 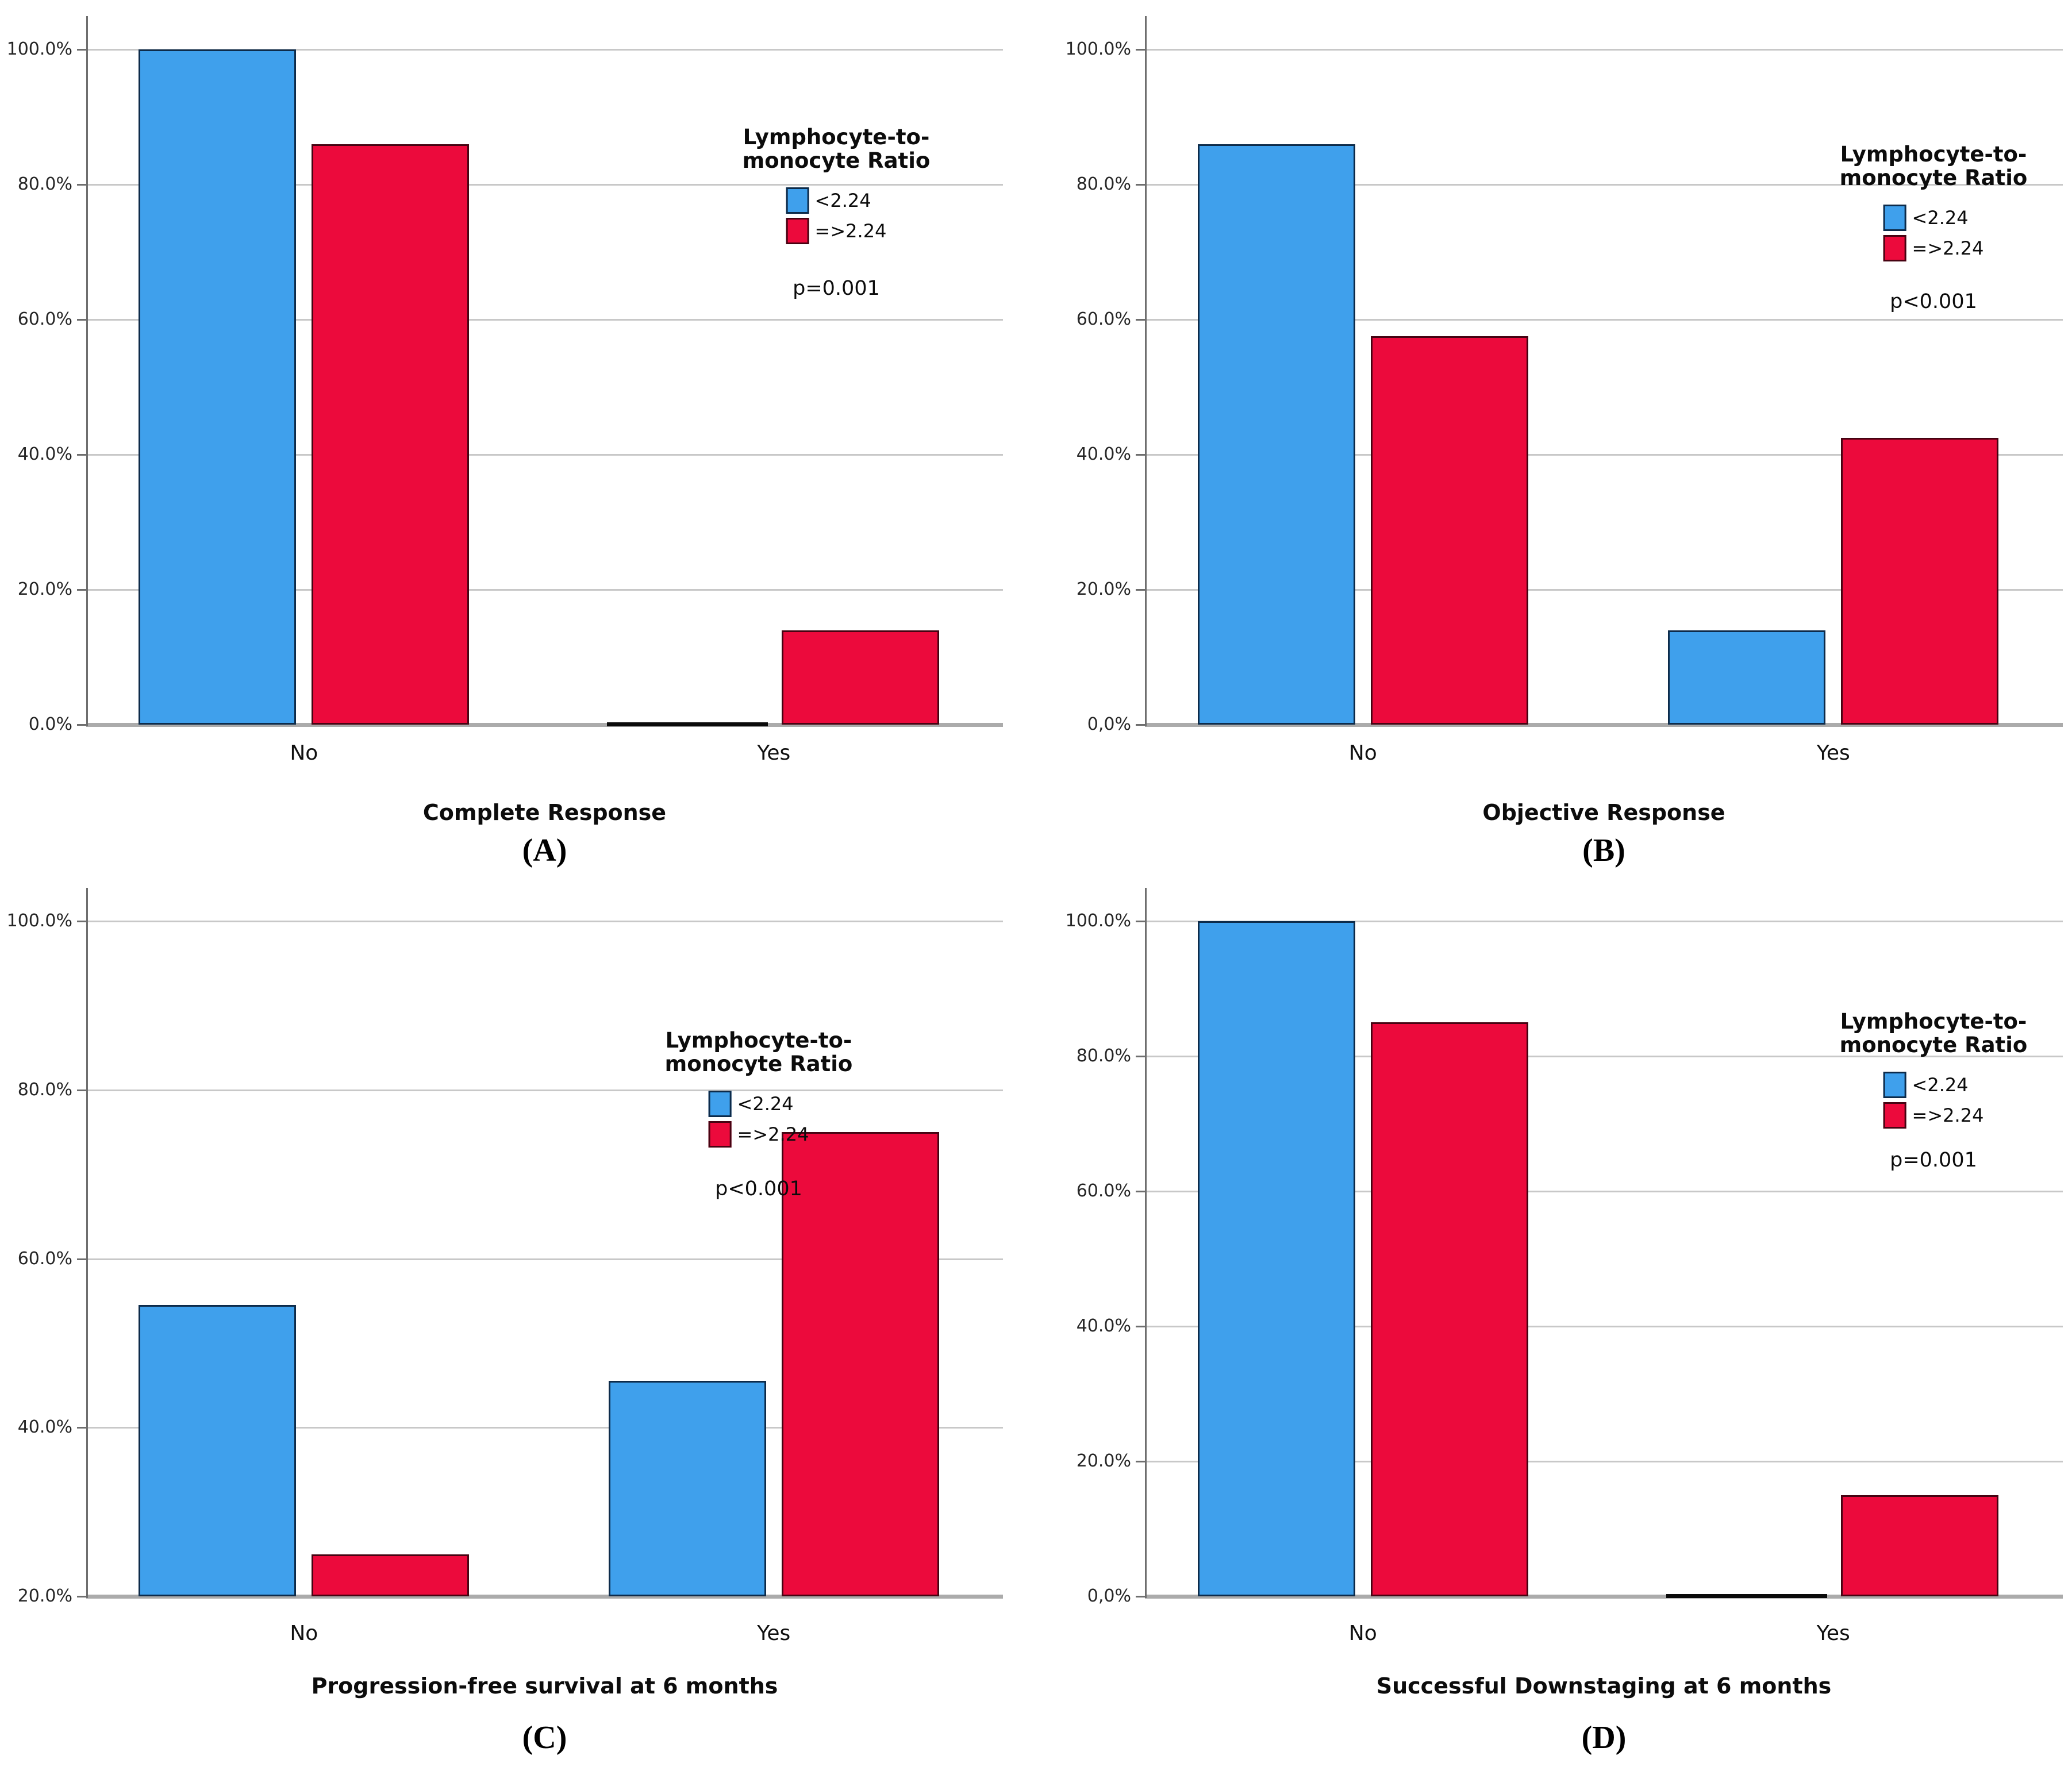 I want to click on panel-letter: (B), so click(x=1603, y=850).